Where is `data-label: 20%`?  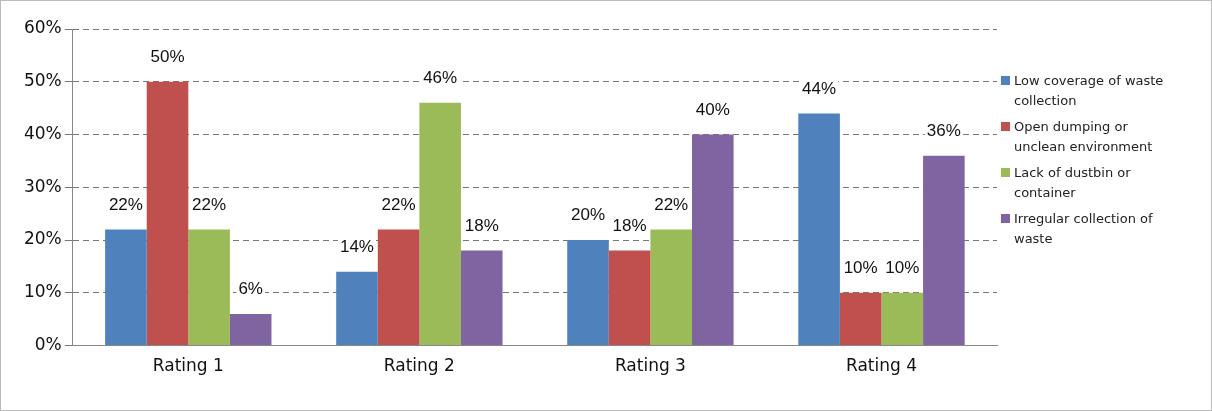 data-label: 20% is located at coordinates (588, 215).